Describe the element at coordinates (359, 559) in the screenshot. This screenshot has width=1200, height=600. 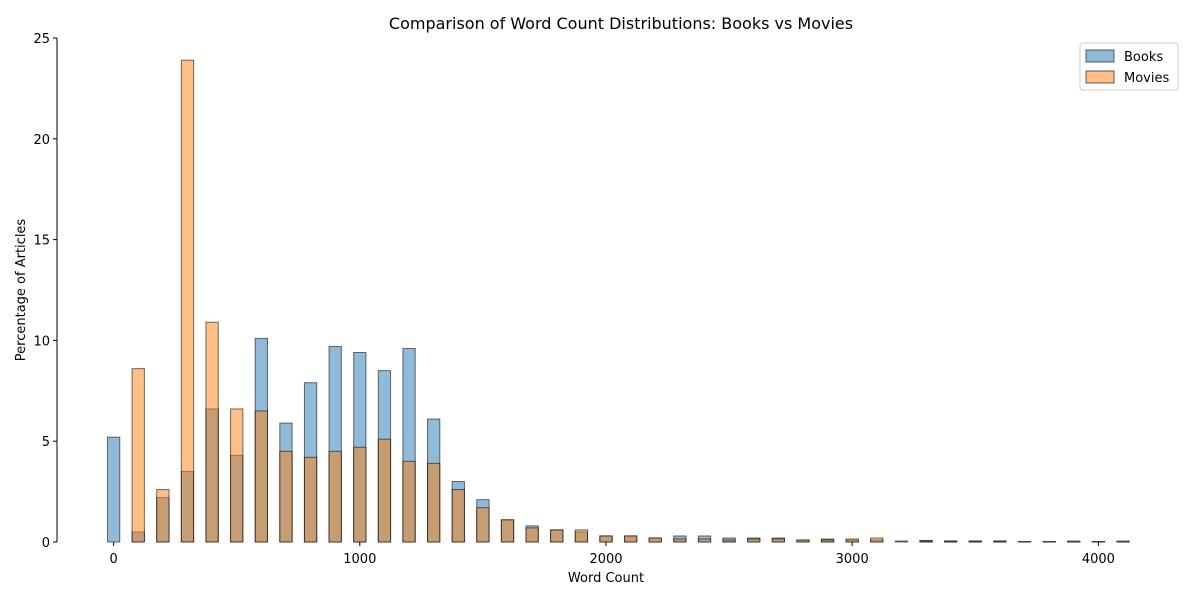
I see `x-tick-label: 1000` at that location.